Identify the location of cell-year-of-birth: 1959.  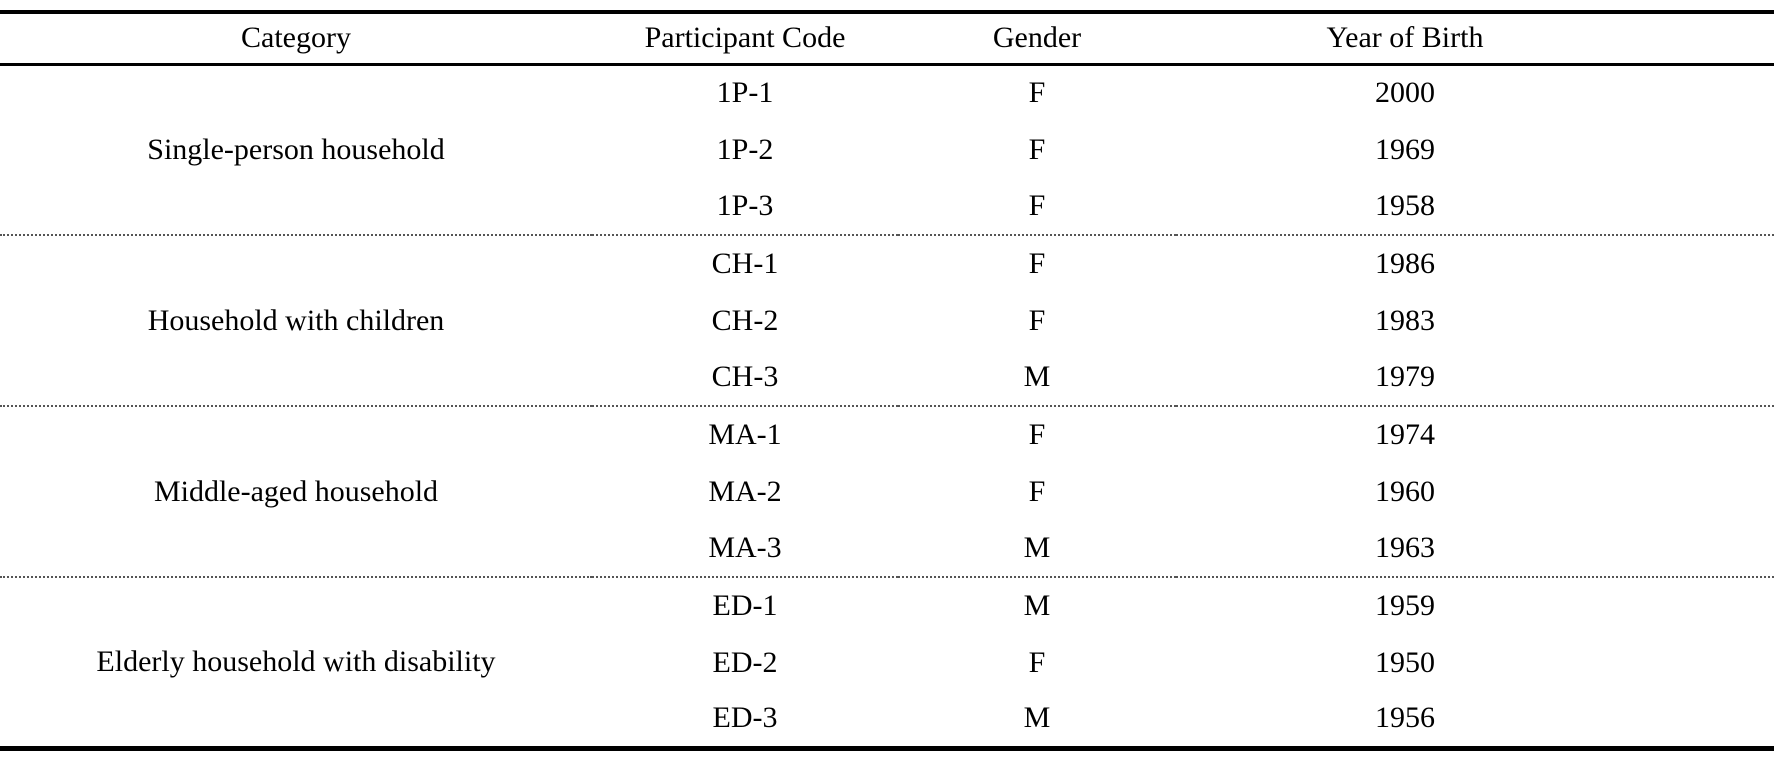
(1405, 605).